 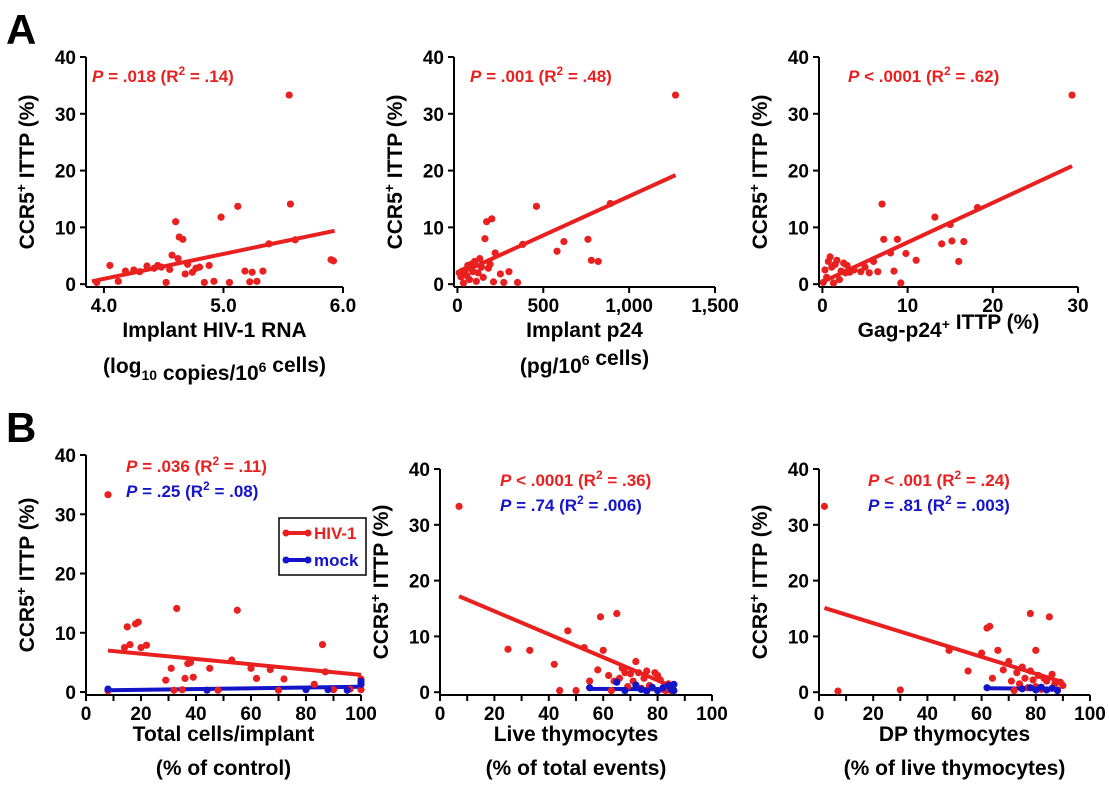 What do you see at coordinates (192, 490) in the screenshot?
I see `stats-label: P = .25 (R2 = .08)` at bounding box center [192, 490].